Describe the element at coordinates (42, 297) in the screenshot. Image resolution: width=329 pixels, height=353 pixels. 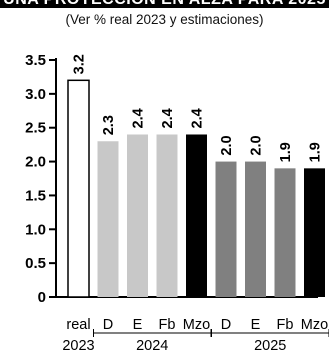
I see `y-tick-label: 0` at that location.